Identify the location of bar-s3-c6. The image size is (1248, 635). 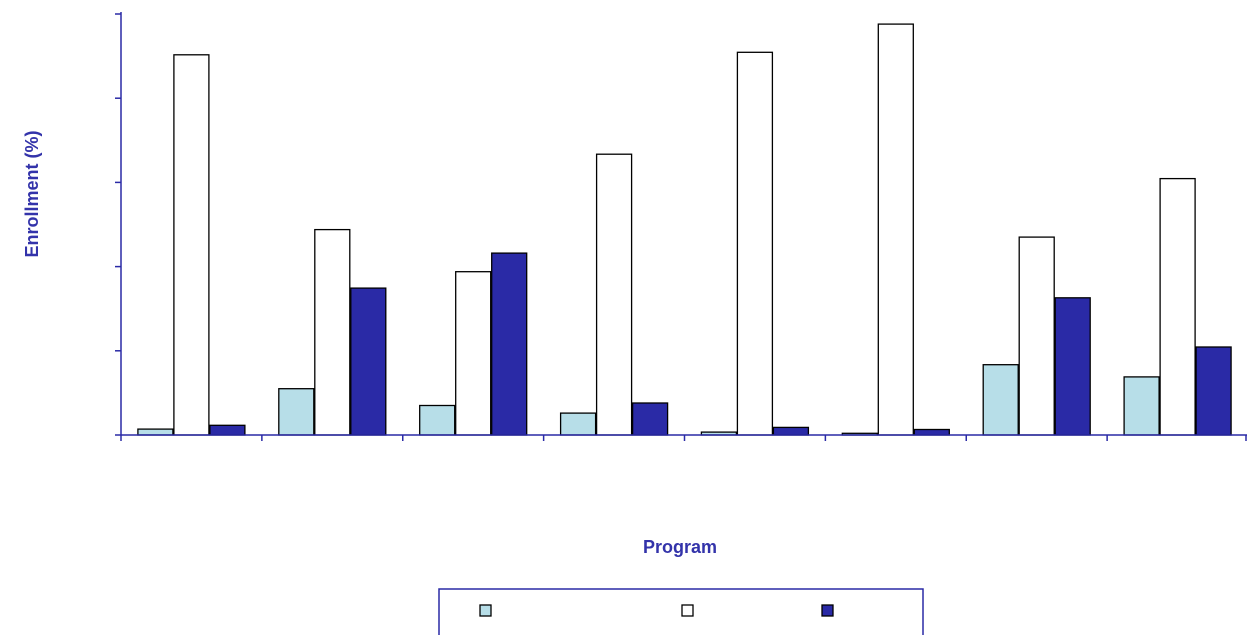
(931, 432).